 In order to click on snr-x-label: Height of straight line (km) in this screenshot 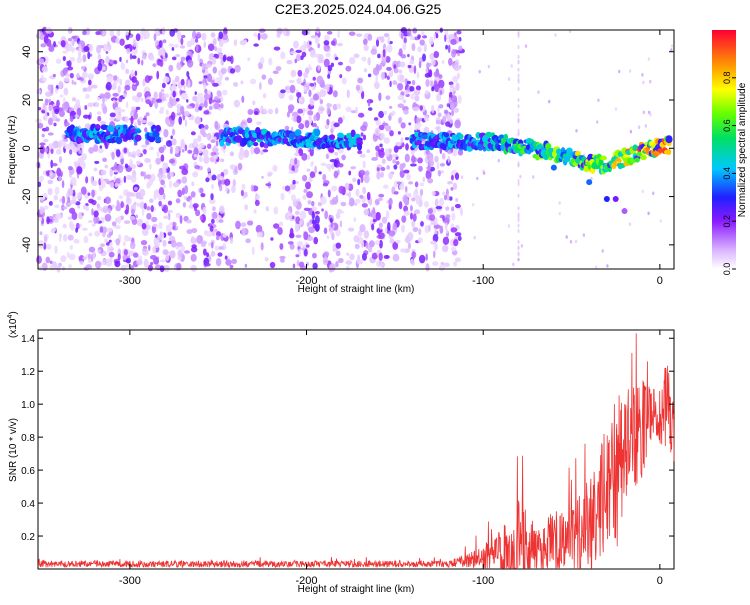, I will do `click(356, 589)`.